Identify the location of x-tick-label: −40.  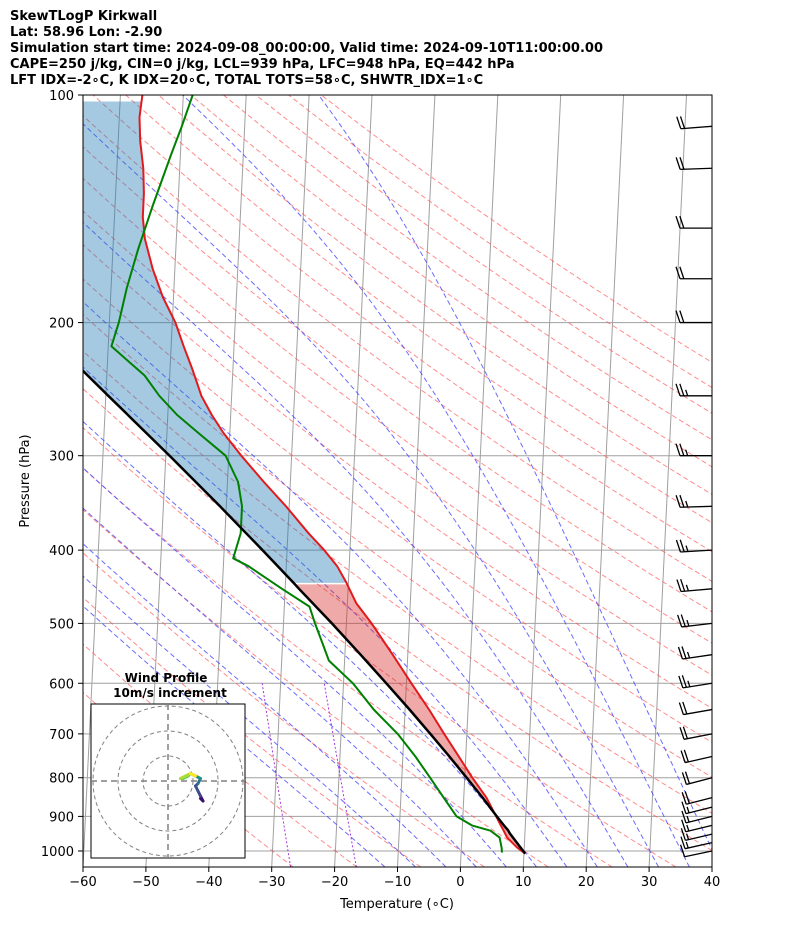
(208, 882).